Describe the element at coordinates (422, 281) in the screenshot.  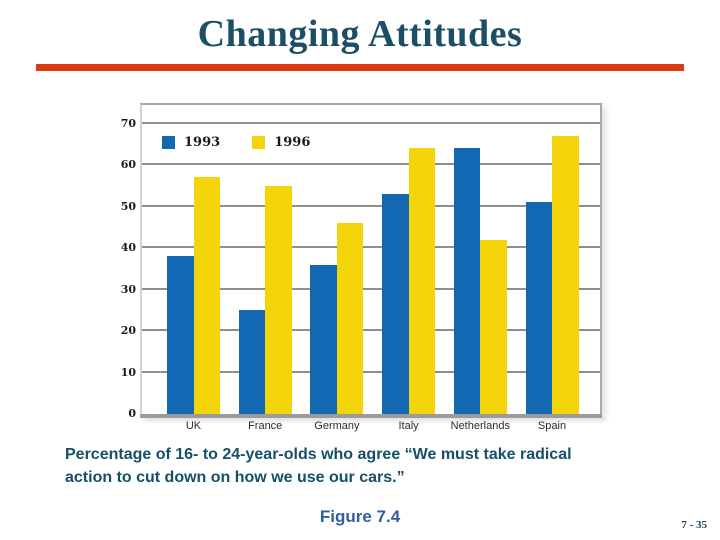
I see `bar-1996-italy` at that location.